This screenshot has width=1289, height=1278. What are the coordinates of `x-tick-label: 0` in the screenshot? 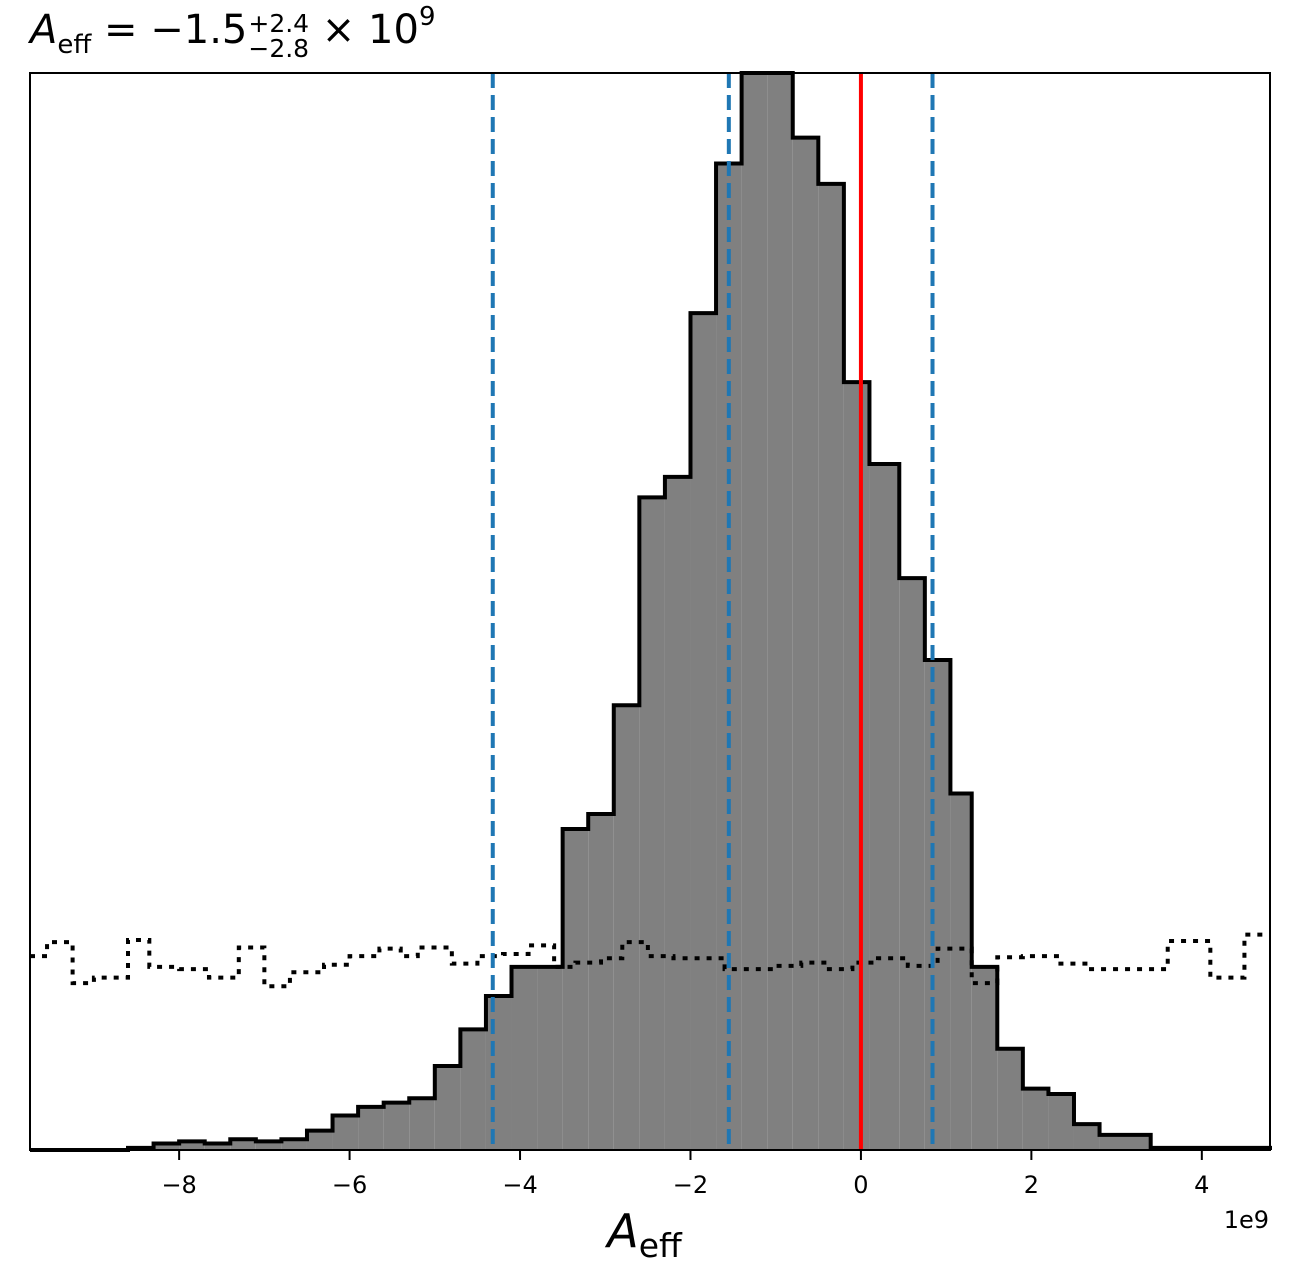 It's located at (860, 1185).